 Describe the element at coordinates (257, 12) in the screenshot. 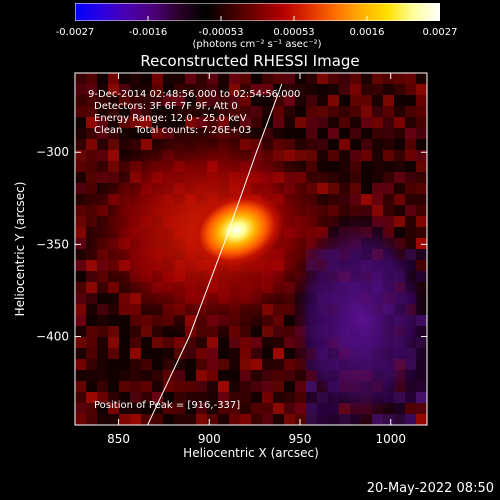

I see `colorbar` at that location.